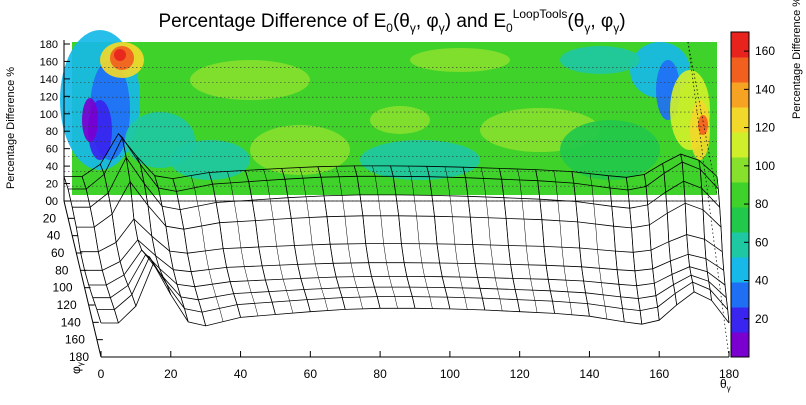 Image resolution: width=806 pixels, height=405 pixels. What do you see at coordinates (762, 319) in the screenshot?
I see `colorbar-tick-label: 20` at bounding box center [762, 319].